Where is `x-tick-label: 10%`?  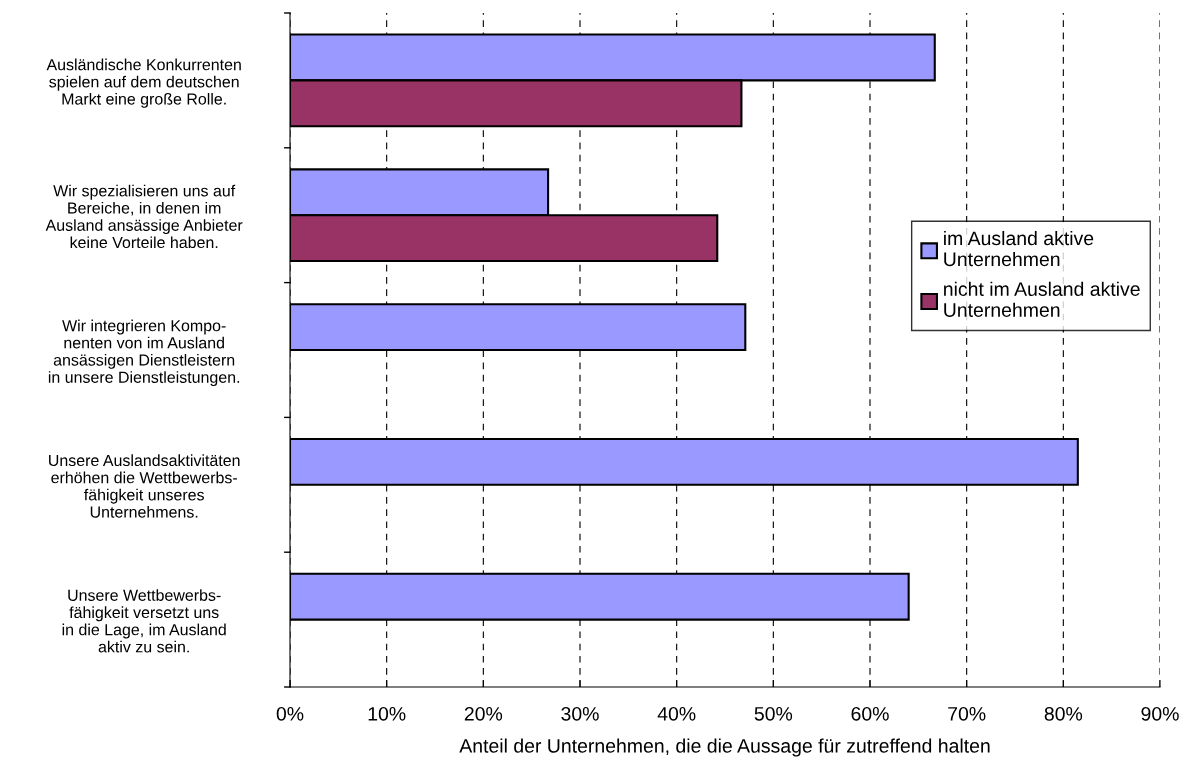
x-tick-label: 10% is located at coordinates (387, 713).